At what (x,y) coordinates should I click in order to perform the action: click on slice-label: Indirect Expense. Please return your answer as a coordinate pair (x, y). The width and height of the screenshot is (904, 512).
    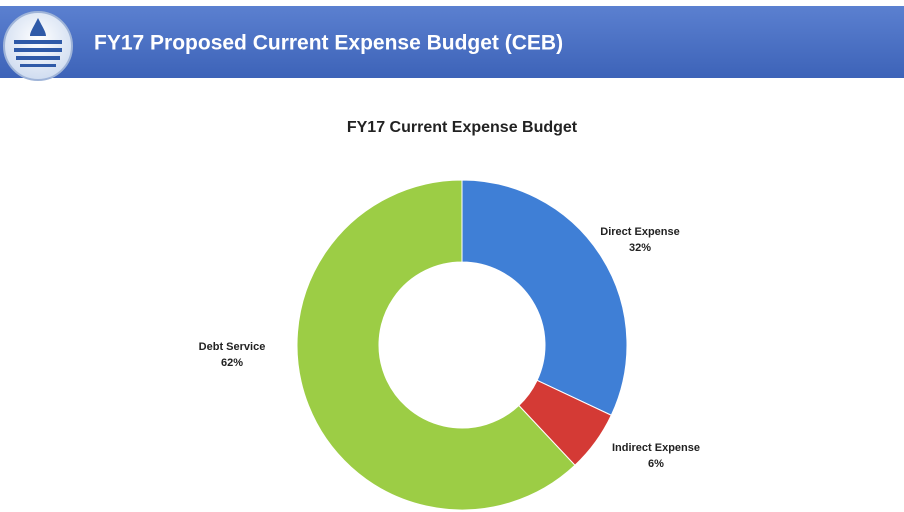
    Looking at the image, I should click on (656, 448).